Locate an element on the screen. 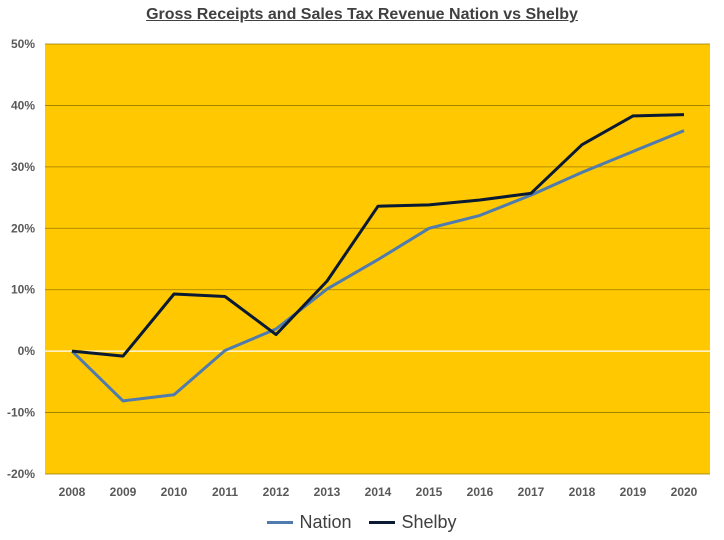  x-tick-label: 2010 is located at coordinates (174, 492).